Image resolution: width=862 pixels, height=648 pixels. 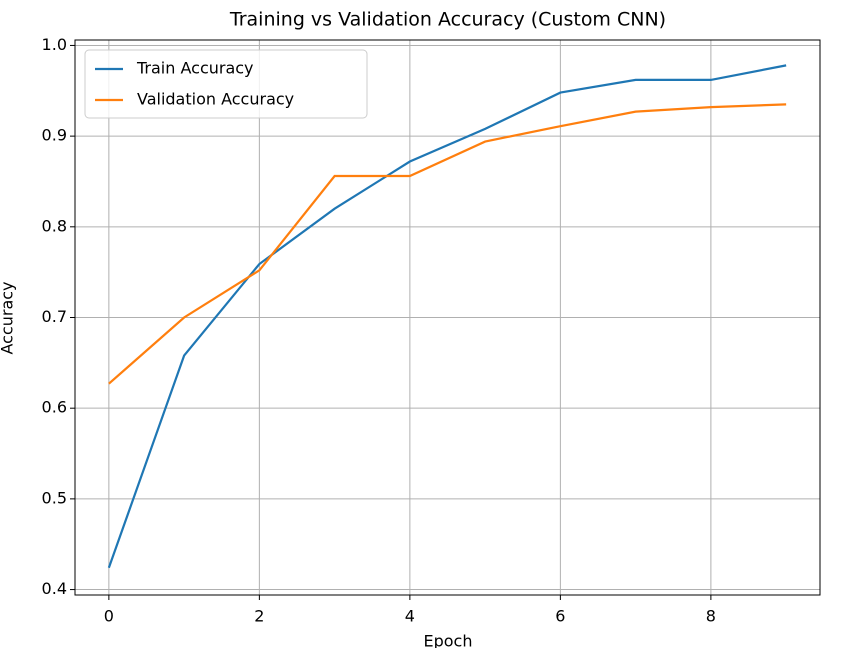 What do you see at coordinates (54, 44) in the screenshot?
I see `y-tick-label: 1.0` at bounding box center [54, 44].